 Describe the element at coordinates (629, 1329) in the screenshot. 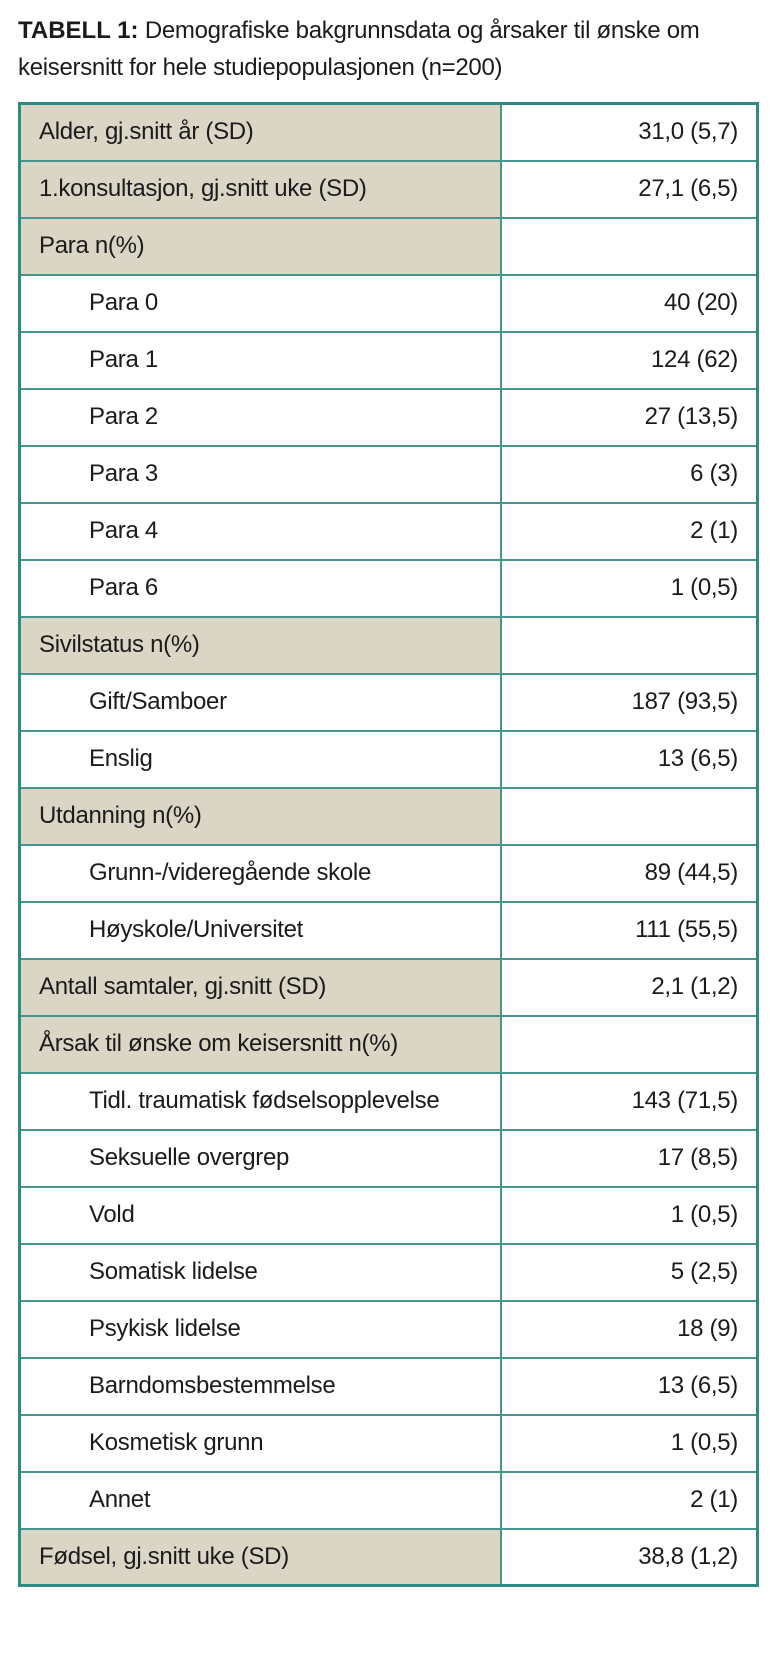

I see `row-value: 18 (9)` at that location.